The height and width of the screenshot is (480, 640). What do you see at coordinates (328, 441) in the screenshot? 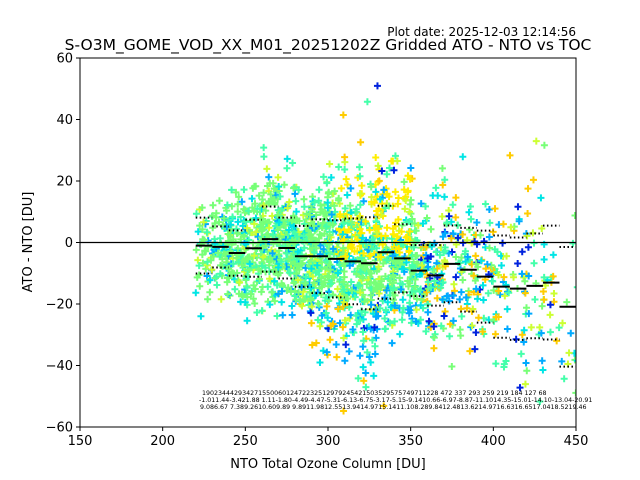
I see `x-tick-label: 300` at bounding box center [328, 441].